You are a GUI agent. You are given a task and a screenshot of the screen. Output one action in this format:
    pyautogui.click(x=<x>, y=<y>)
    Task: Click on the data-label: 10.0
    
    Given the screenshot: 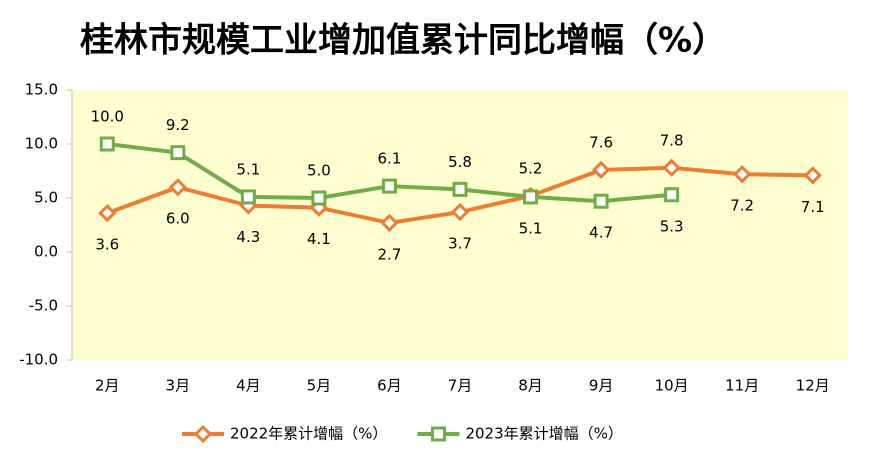 What is the action you would take?
    pyautogui.click(x=107, y=117)
    